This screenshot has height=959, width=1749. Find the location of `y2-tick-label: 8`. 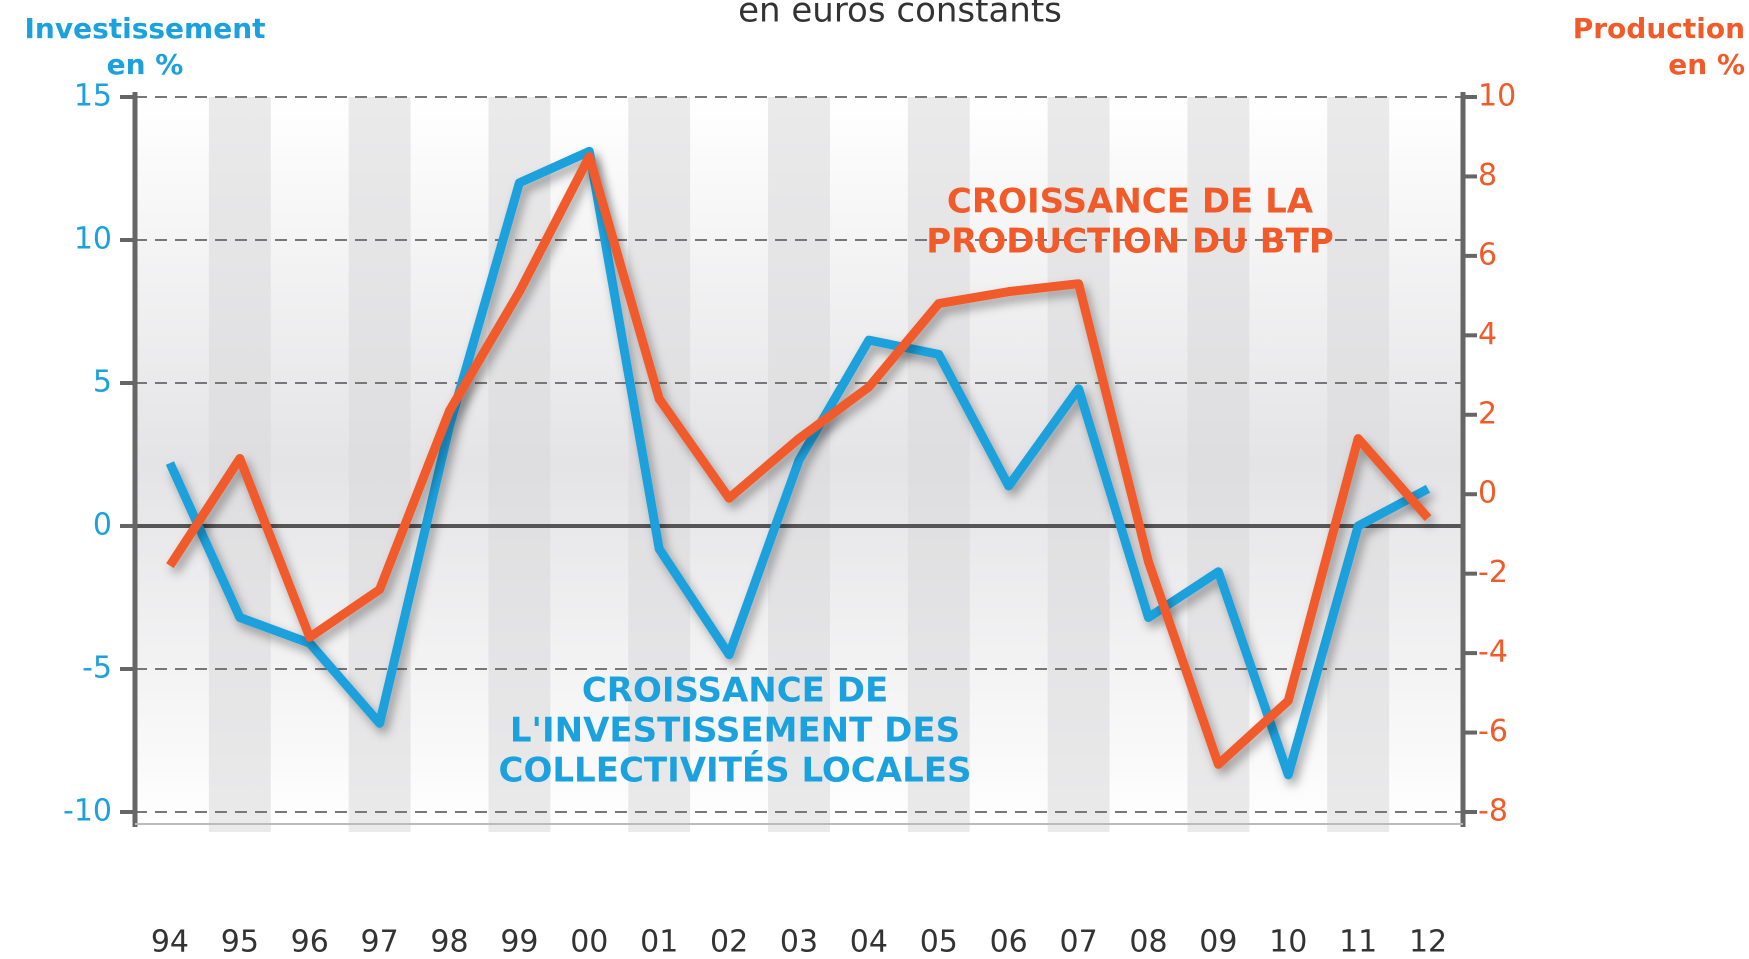

y2-tick-label: 8 is located at coordinates (1487, 175).